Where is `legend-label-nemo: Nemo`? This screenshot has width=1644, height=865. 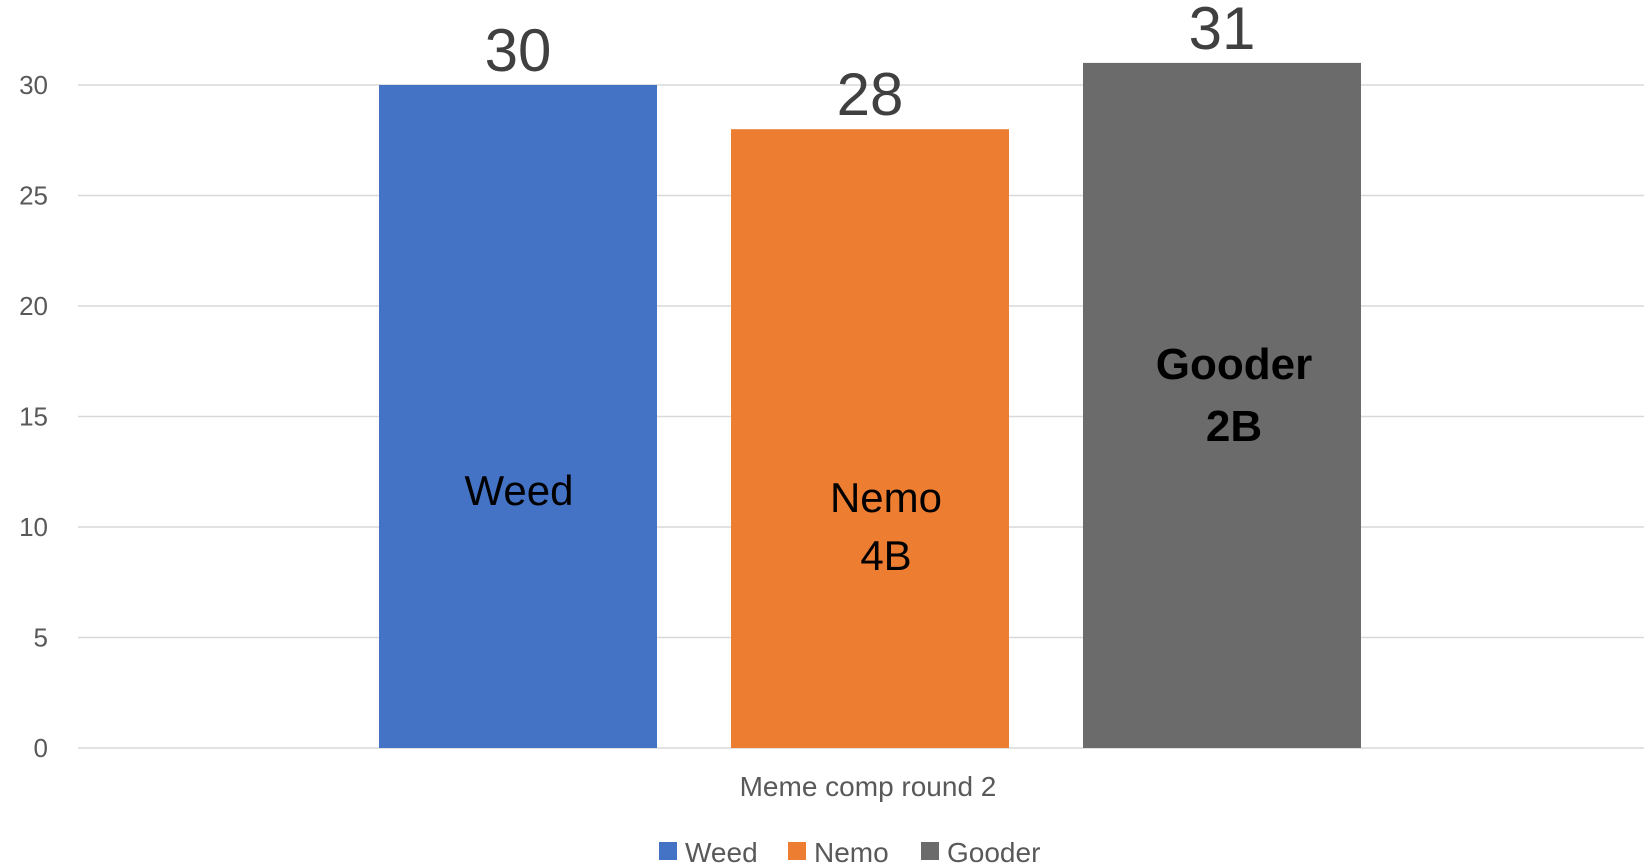 legend-label-nemo: Nemo is located at coordinates (851, 851).